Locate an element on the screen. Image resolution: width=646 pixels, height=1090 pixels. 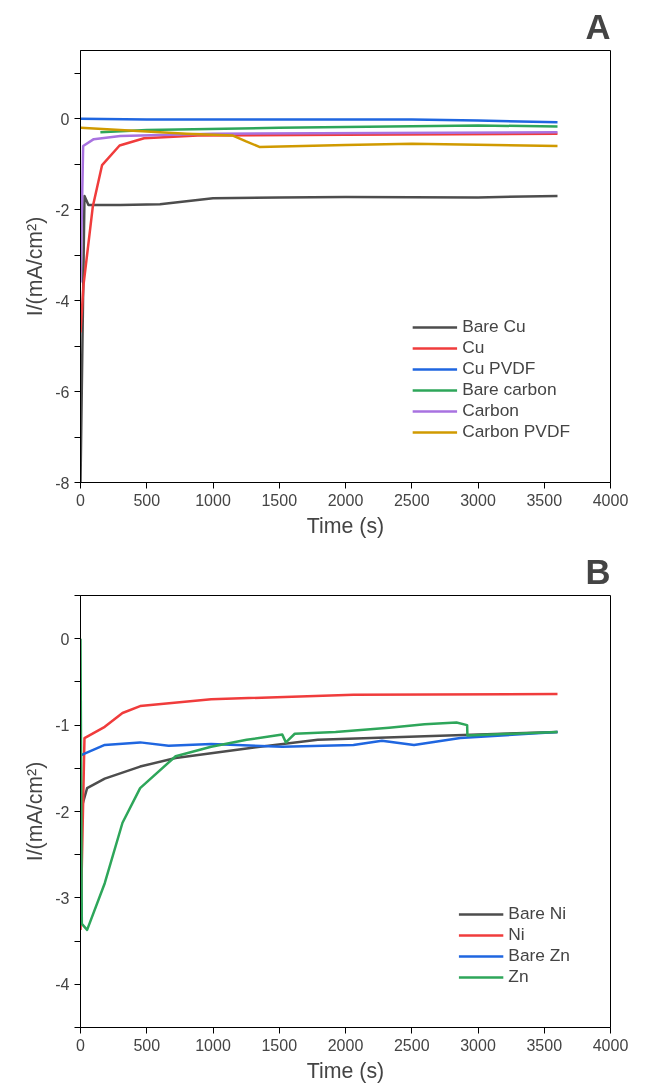
legend-label: Cu PVDF is located at coordinates (499, 368).